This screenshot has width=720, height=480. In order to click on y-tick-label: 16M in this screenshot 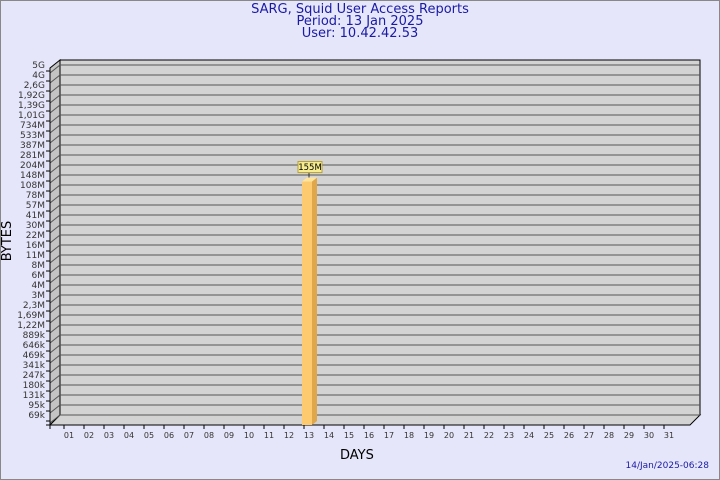, I will do `click(35, 246)`.